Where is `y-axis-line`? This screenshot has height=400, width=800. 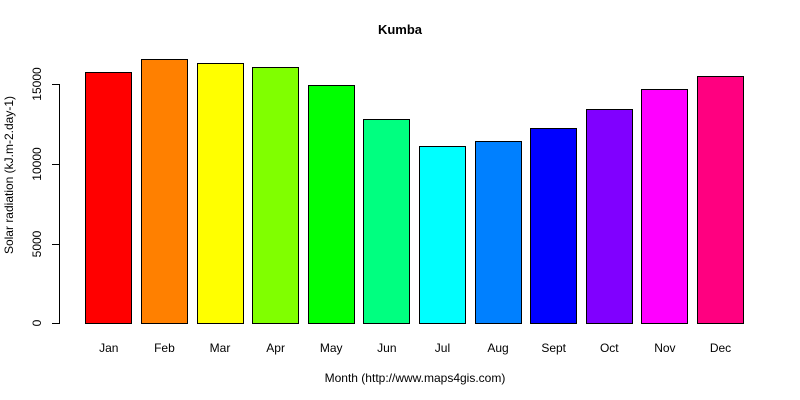
y-axis-line is located at coordinates (59, 204).